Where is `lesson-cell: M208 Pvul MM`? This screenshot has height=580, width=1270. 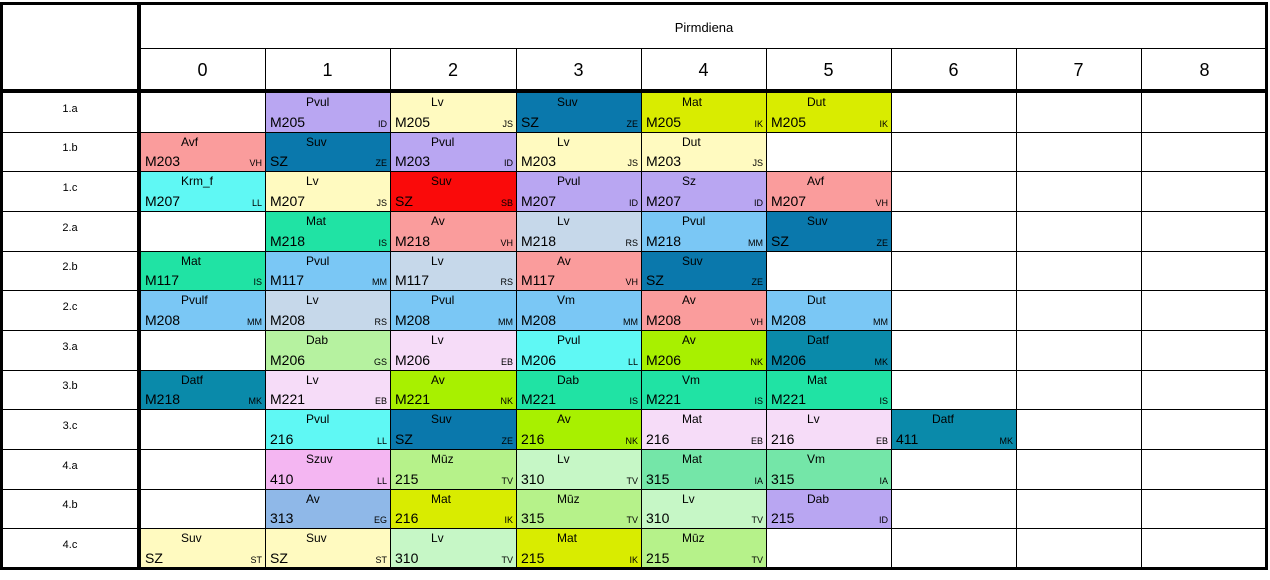
lesson-cell: M208 Pvul MM is located at coordinates (453, 310).